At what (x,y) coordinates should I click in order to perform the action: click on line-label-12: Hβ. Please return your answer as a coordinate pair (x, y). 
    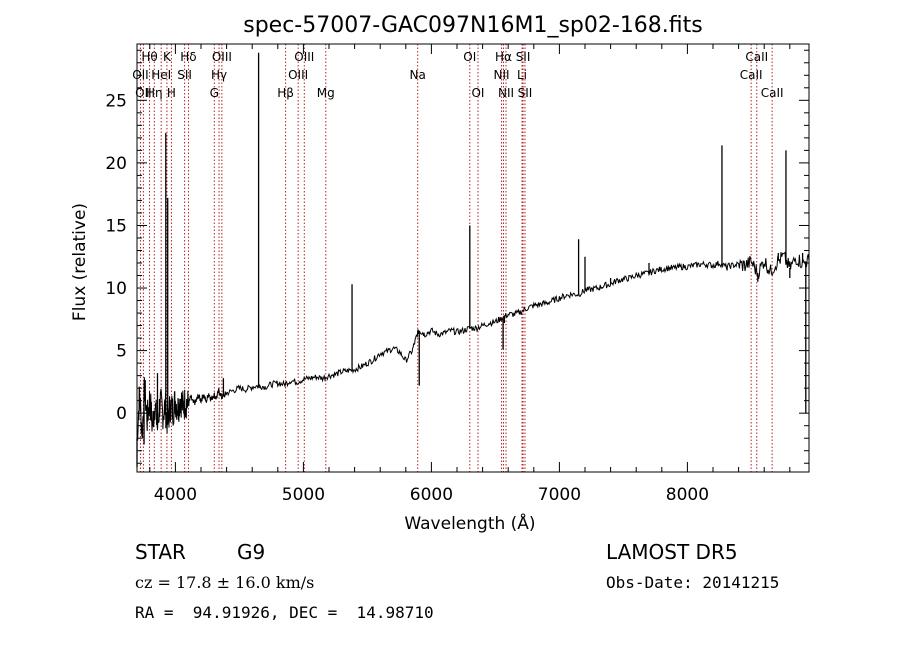
    Looking at the image, I should click on (285, 93).